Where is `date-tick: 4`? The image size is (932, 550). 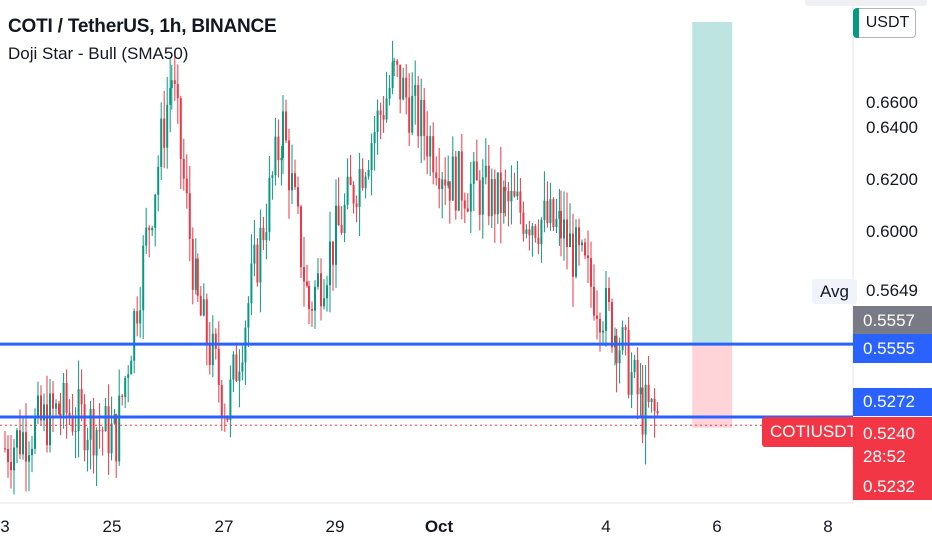
date-tick: 4 is located at coordinates (606, 526).